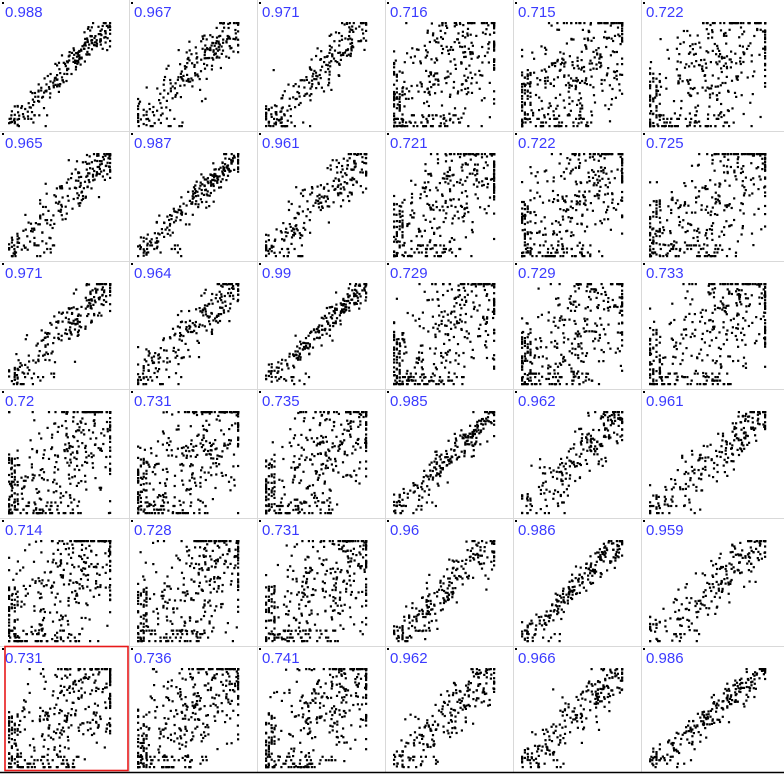  What do you see at coordinates (185, 324) in the screenshot?
I see `scatter-cell-r3-c2: 0.964` at bounding box center [185, 324].